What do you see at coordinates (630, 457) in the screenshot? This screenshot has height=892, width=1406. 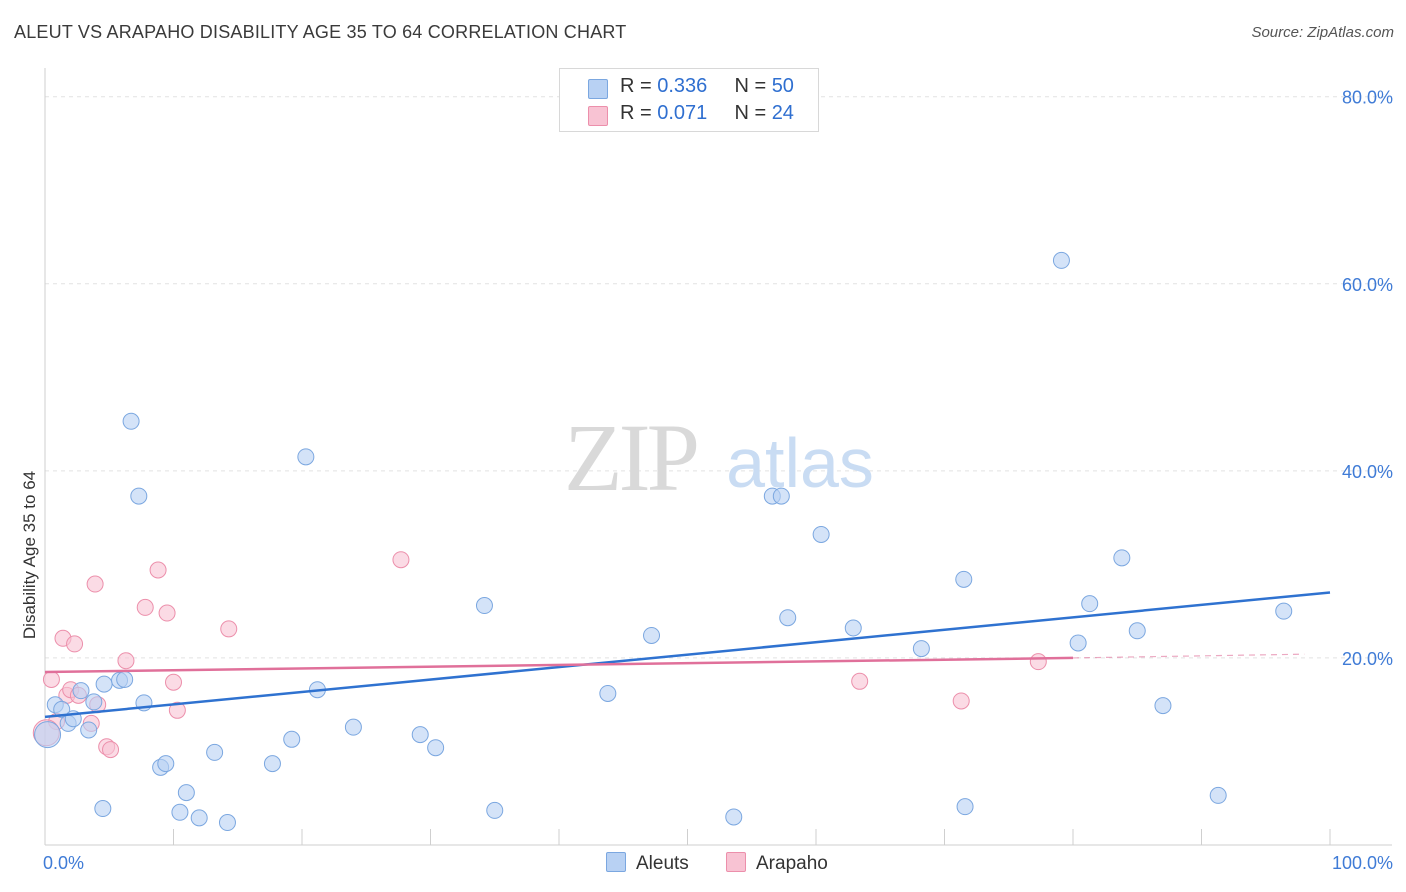 I see `watermark-zip: ZIP` at bounding box center [630, 457].